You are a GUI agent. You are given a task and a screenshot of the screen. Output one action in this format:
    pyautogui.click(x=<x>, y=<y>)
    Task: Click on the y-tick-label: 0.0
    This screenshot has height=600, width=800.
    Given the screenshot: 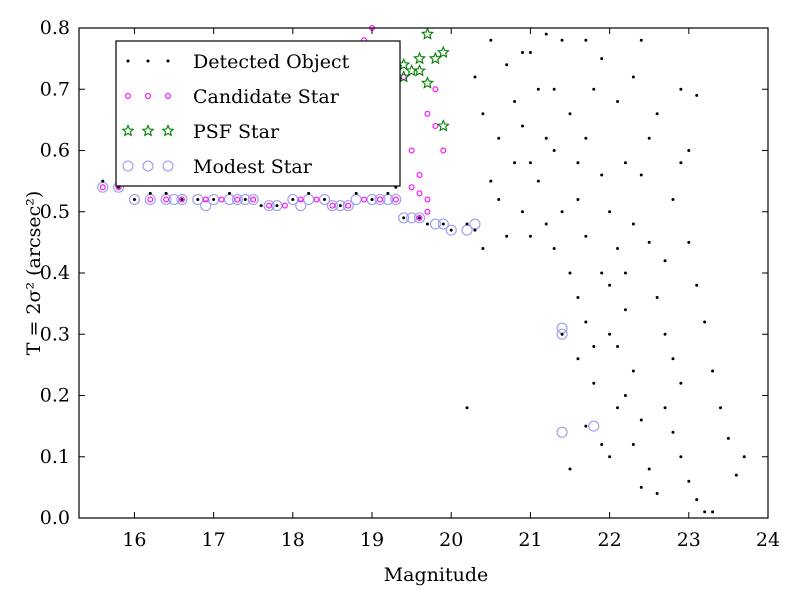 What is the action you would take?
    pyautogui.click(x=55, y=518)
    